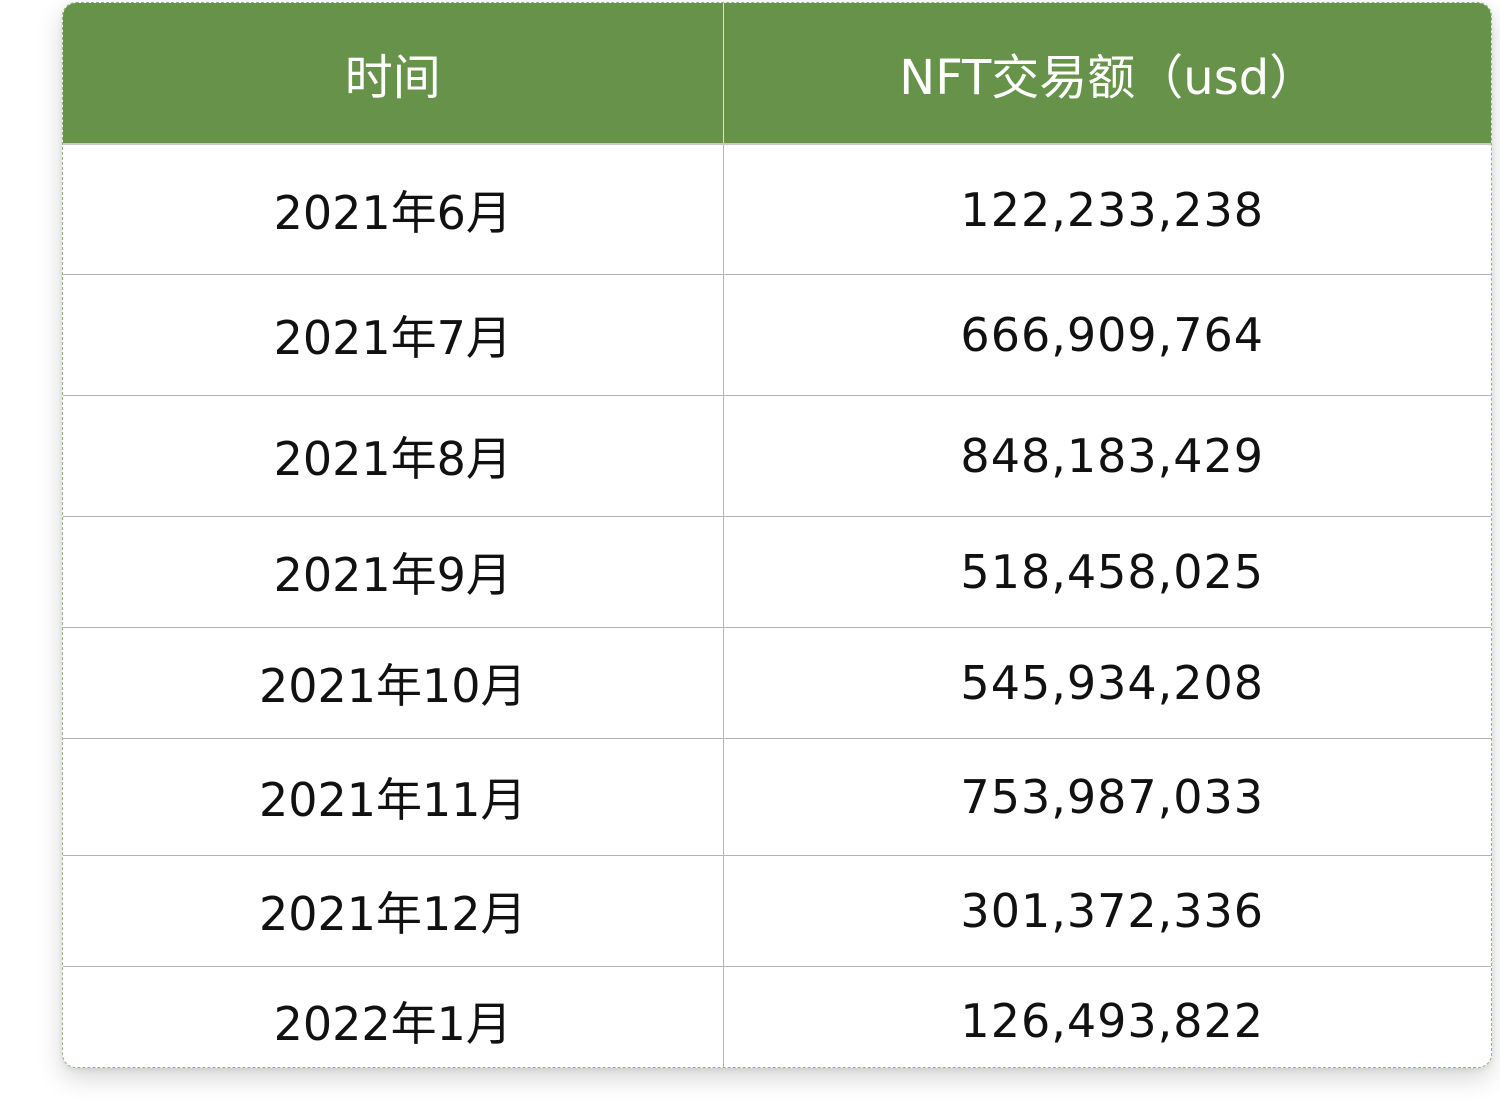 This screenshot has height=1100, width=1500. I want to click on table-row: 2021年10月 545,934,208, so click(777, 683).